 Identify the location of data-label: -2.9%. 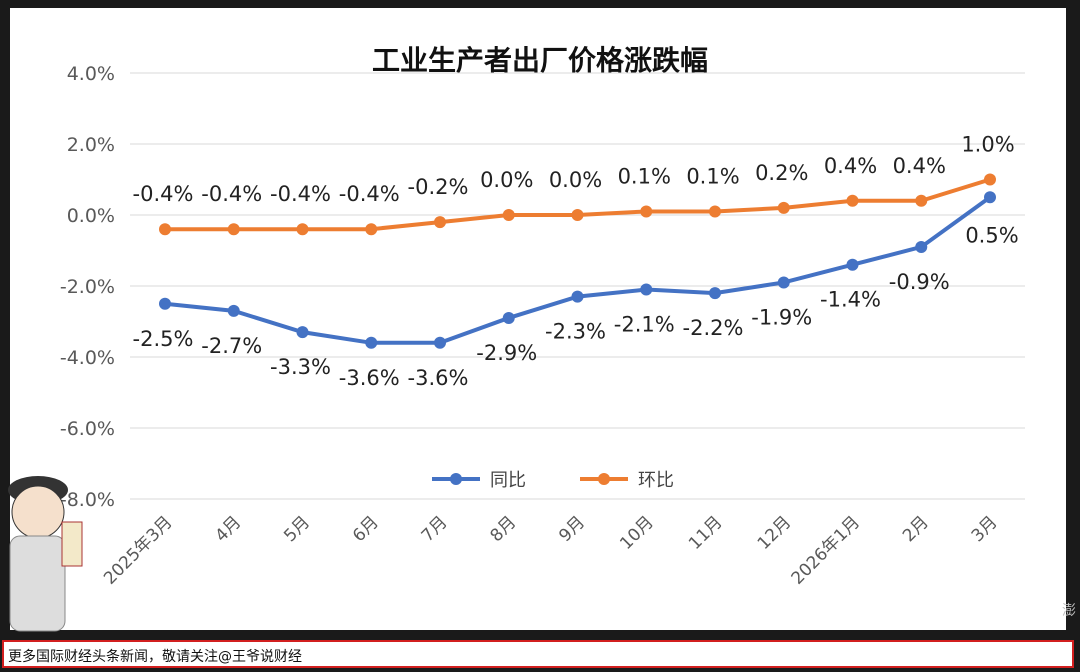
(506, 353).